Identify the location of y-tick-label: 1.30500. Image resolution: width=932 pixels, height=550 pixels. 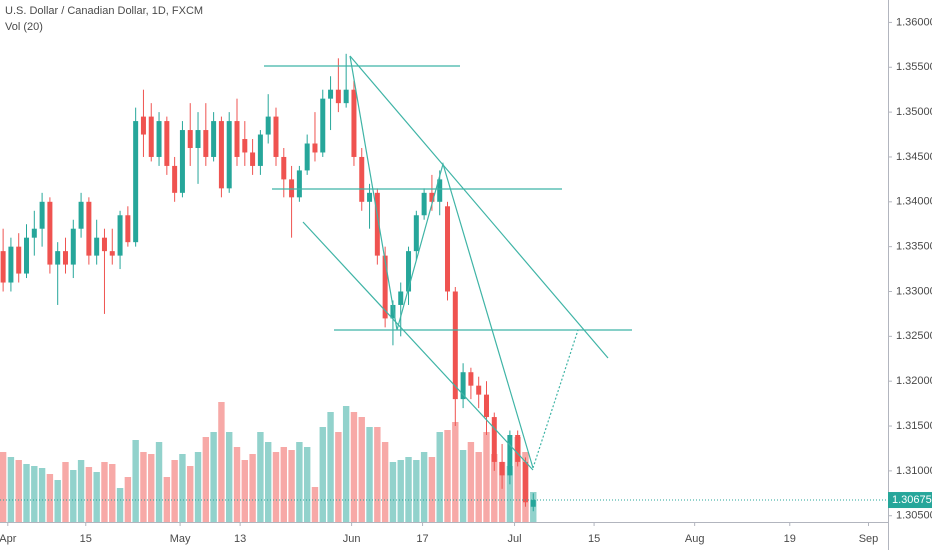
(914, 516).